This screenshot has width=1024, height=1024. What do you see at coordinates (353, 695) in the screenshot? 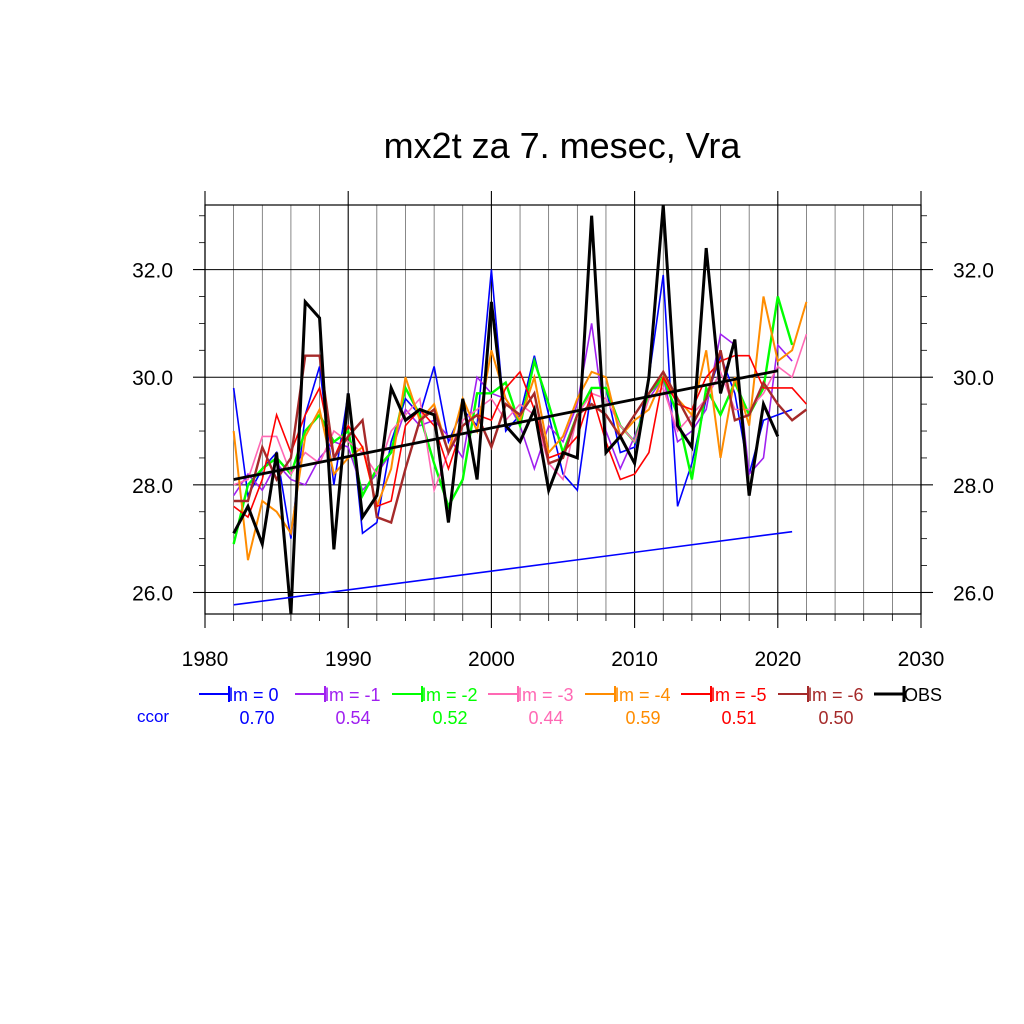
I see `legend-label: lm = -1` at bounding box center [353, 695].